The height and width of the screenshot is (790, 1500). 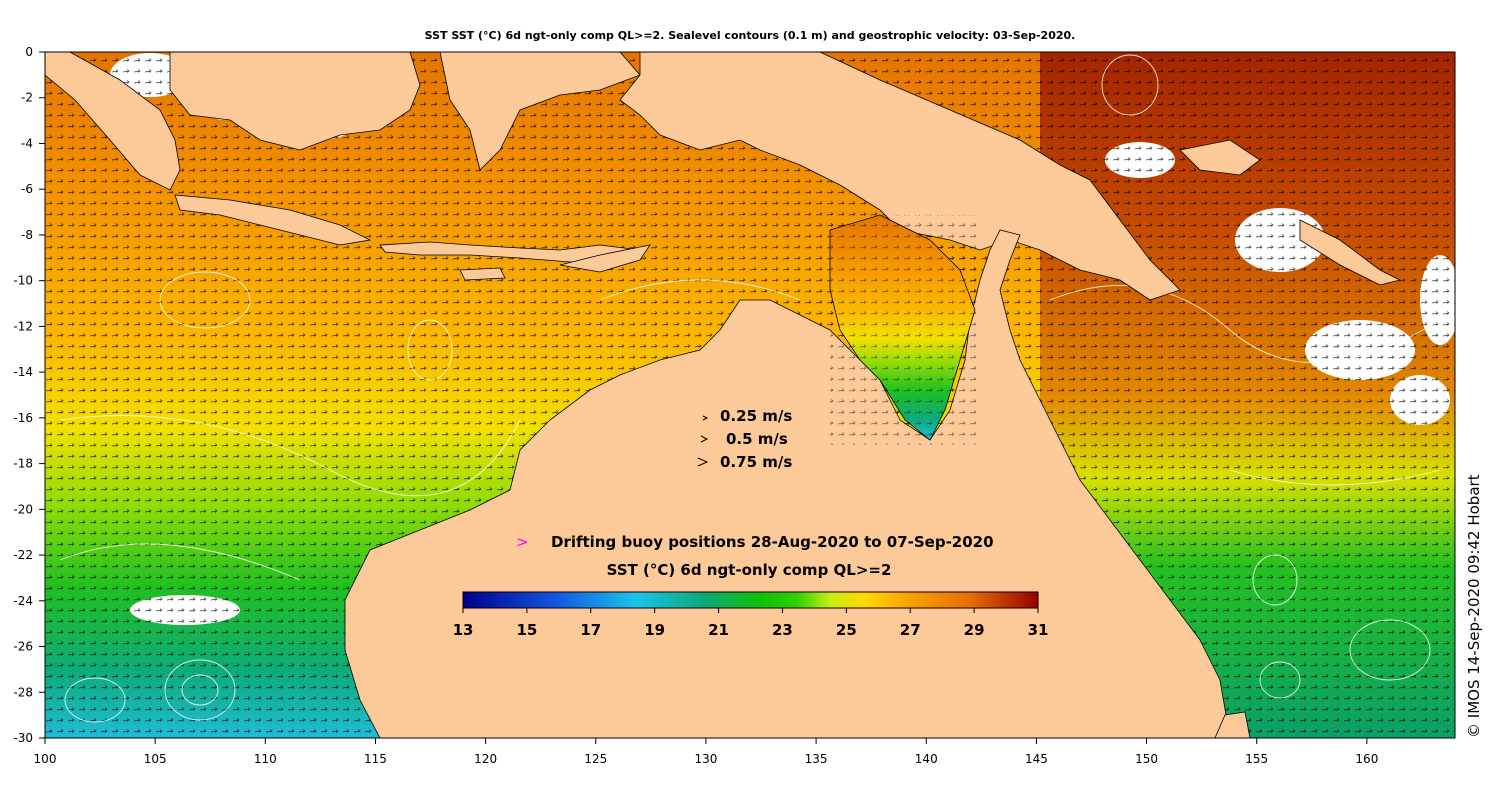 I want to click on velocity-key-label-025: 0.25 m/s, so click(x=756, y=416).